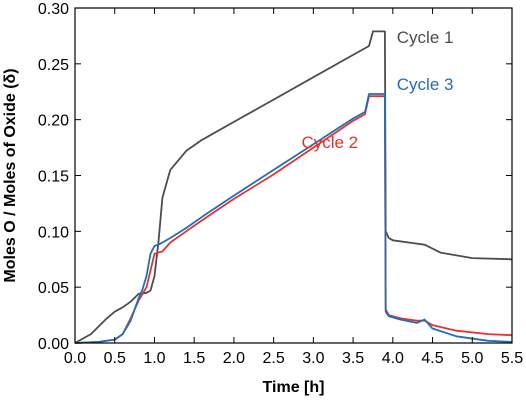 This screenshot has height=400, width=526. I want to click on x-tick-label: 1.0, so click(154, 358).